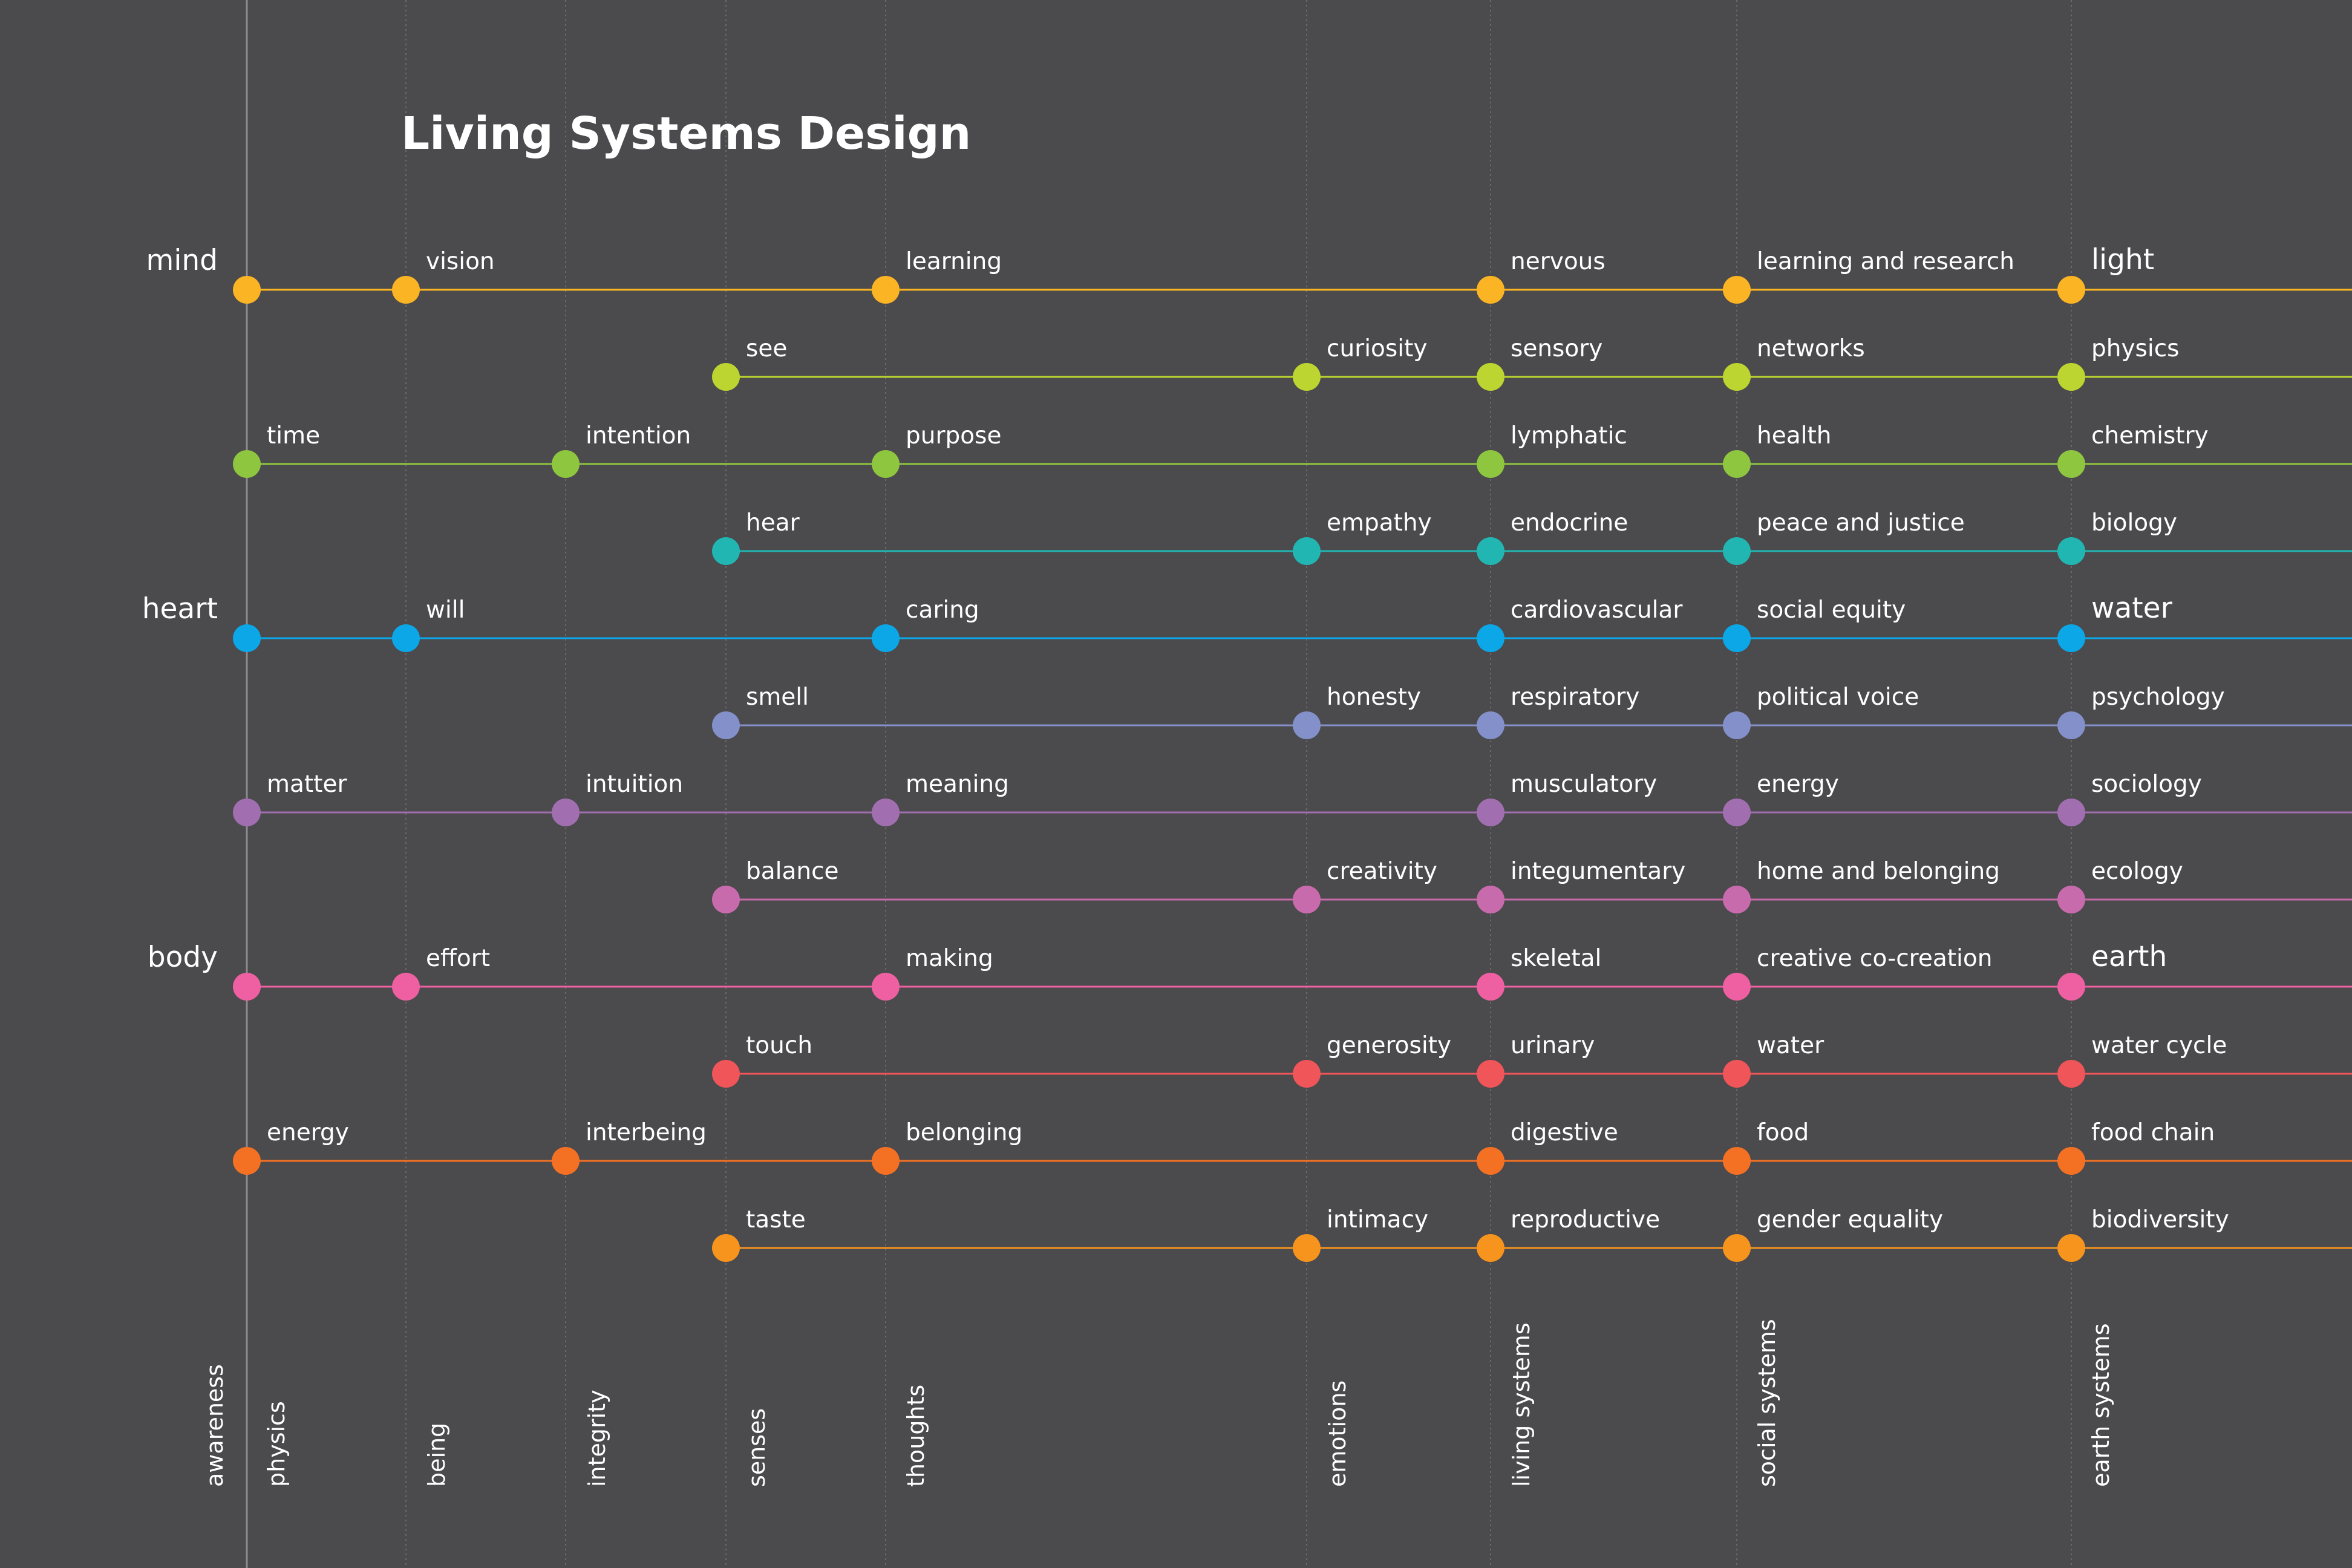 Image resolution: width=2352 pixels, height=1568 pixels. What do you see at coordinates (1553, 1045) in the screenshot?
I see `node-label: urinary` at bounding box center [1553, 1045].